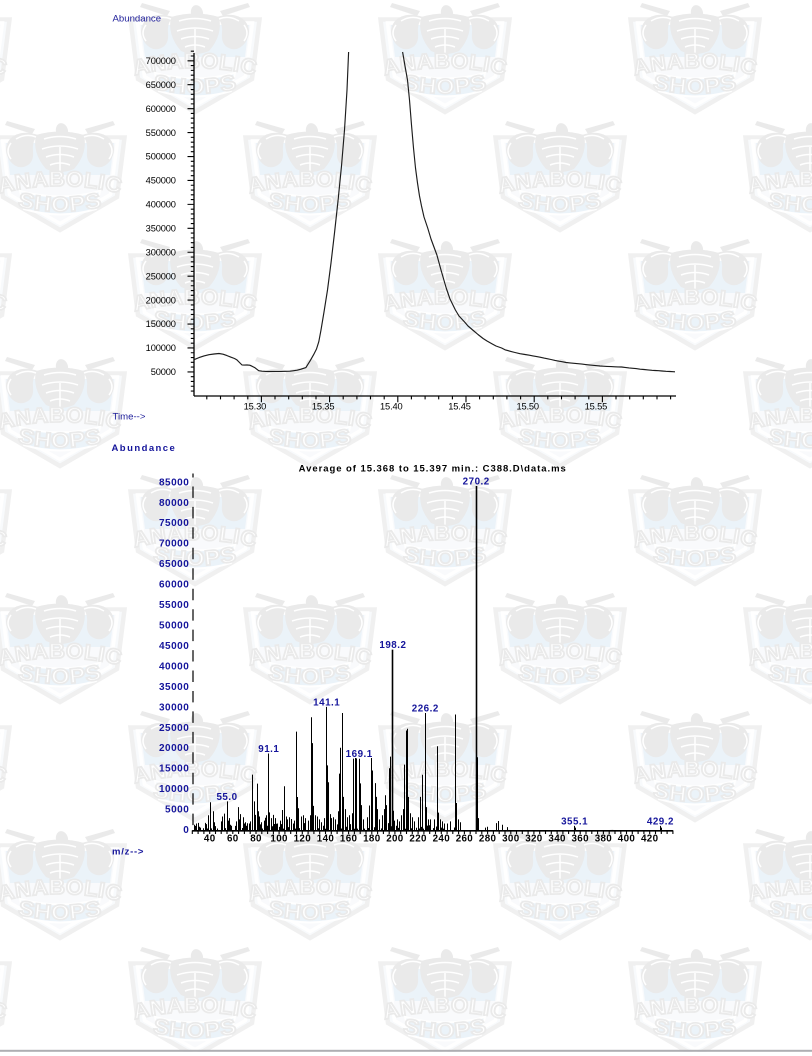 The height and width of the screenshot is (1056, 812). I want to click on svg-text: 700000, so click(161, 61).